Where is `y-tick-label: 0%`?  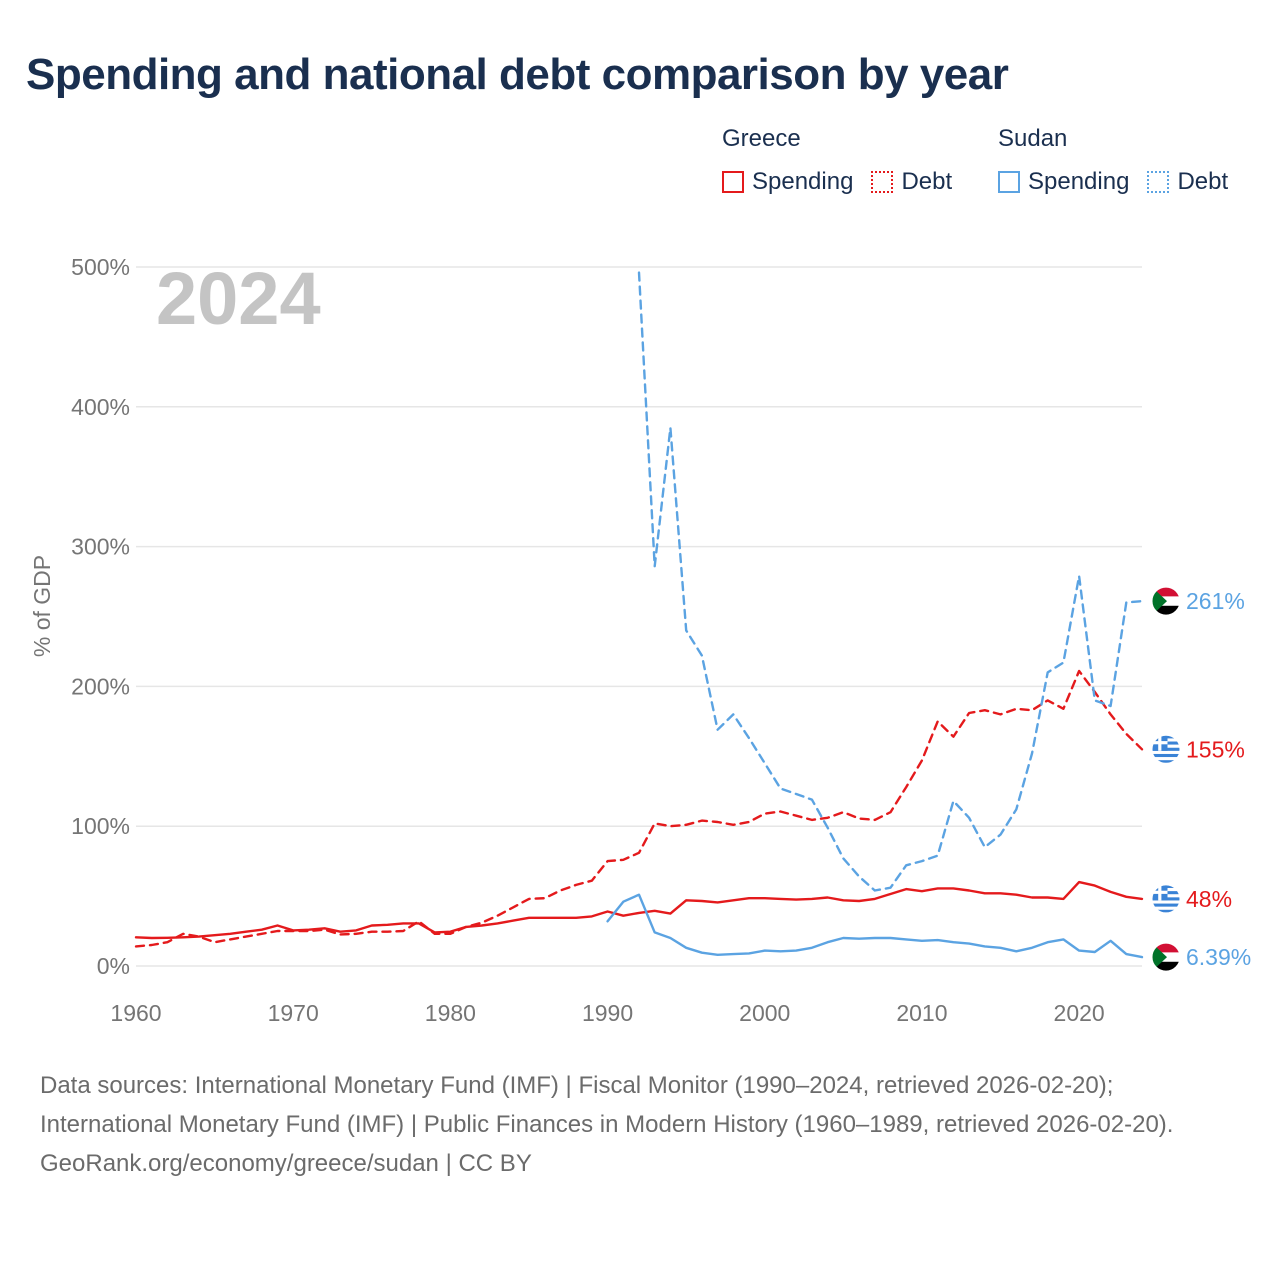
y-tick-label: 0% is located at coordinates (113, 966).